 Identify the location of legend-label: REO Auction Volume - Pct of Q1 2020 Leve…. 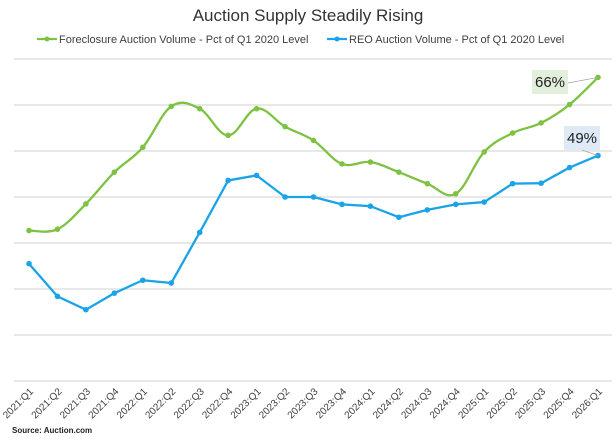
(456, 40).